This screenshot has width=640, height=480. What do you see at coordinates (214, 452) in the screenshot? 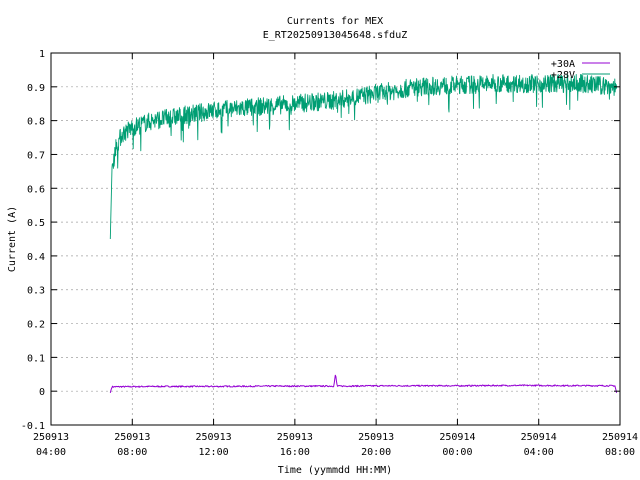
I see `x-tick-label-time: 12:00` at bounding box center [214, 452].